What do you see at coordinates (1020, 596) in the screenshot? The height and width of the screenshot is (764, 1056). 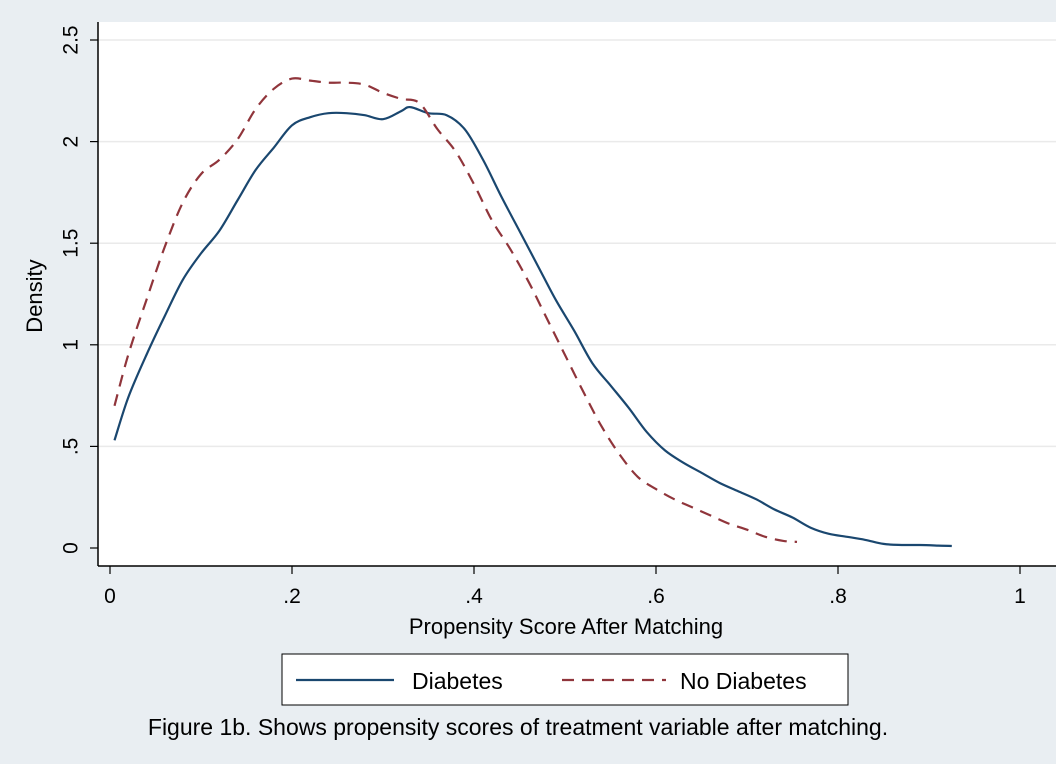 I see `x-tick-label: 1` at bounding box center [1020, 596].